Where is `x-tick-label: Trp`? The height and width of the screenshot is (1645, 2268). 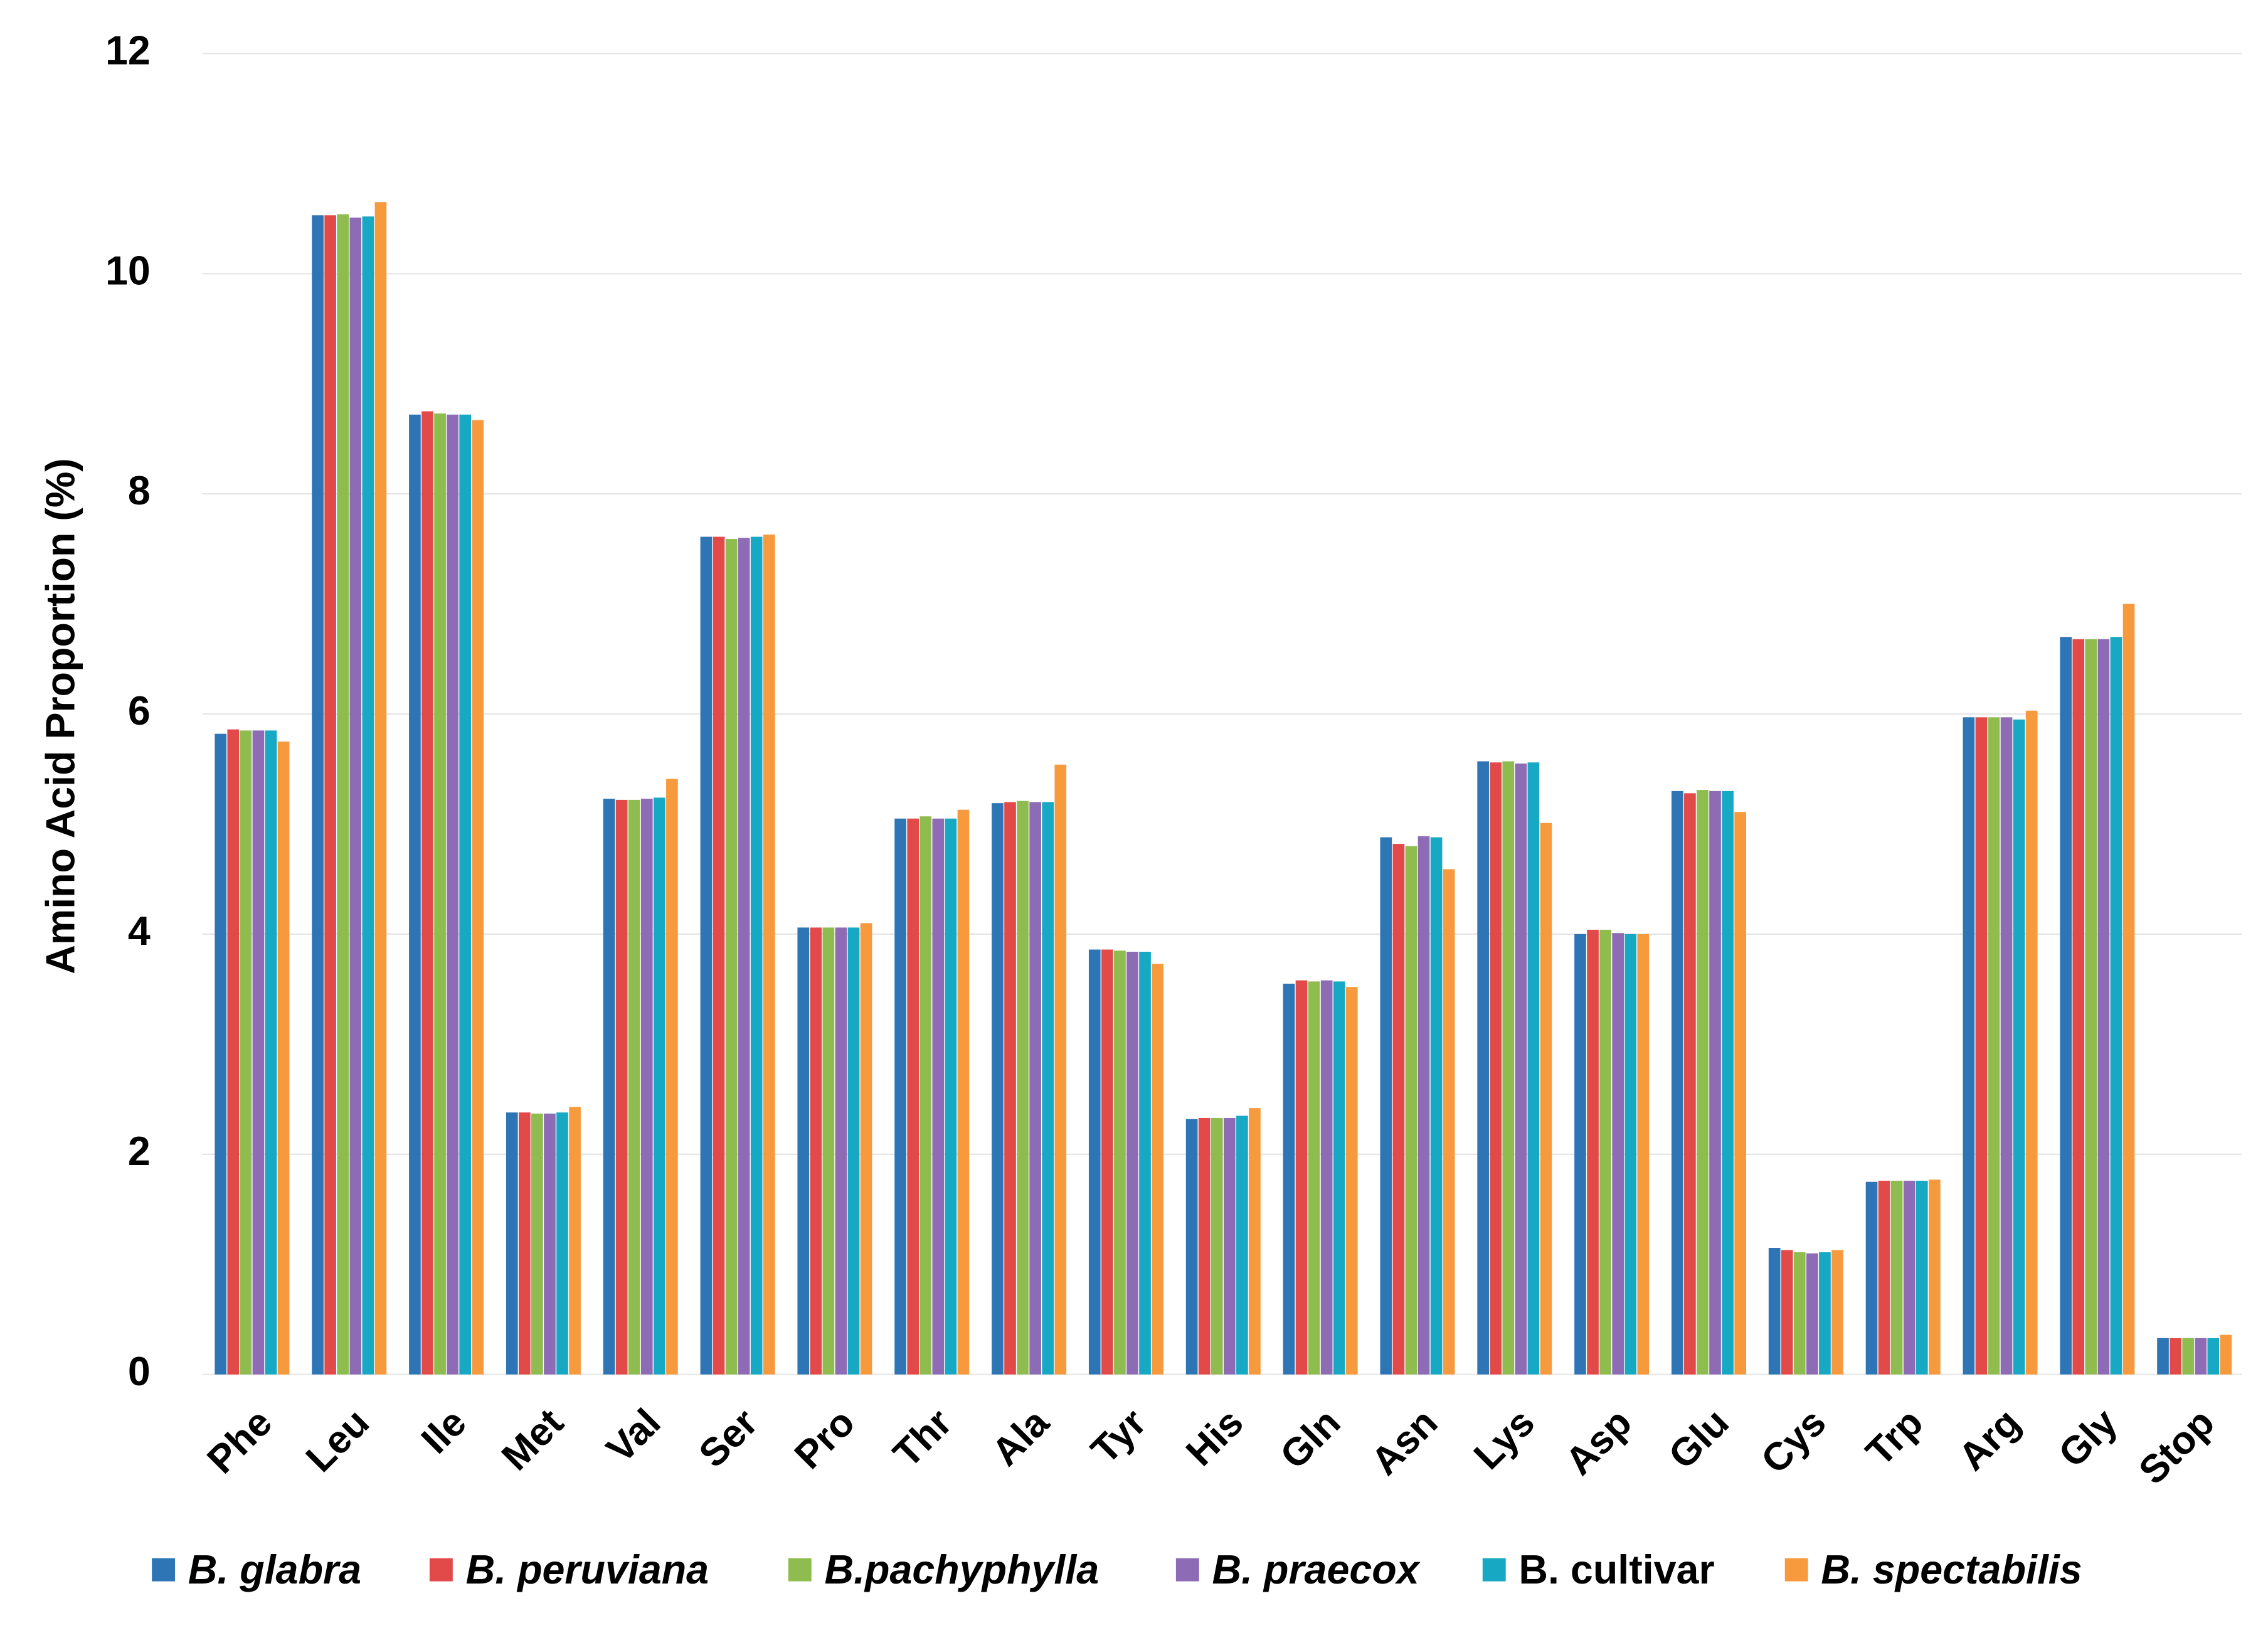
x-tick-label: Trp is located at coordinates (1894, 1437).